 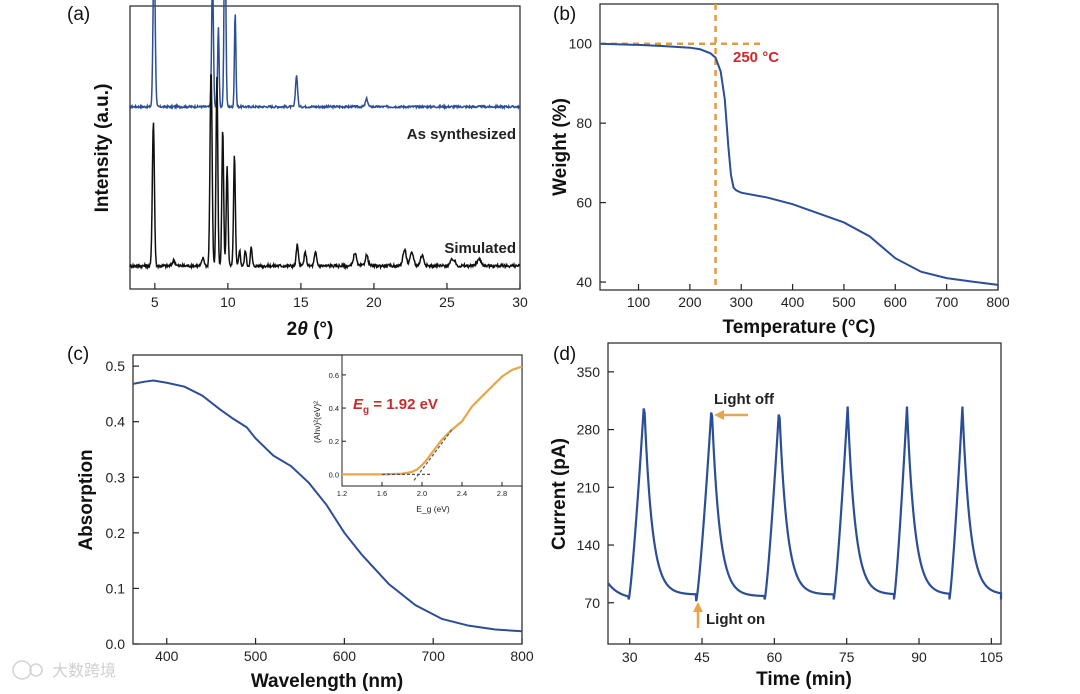 I want to click on panel-d-x-axis-label: Time (min), so click(x=804, y=679).